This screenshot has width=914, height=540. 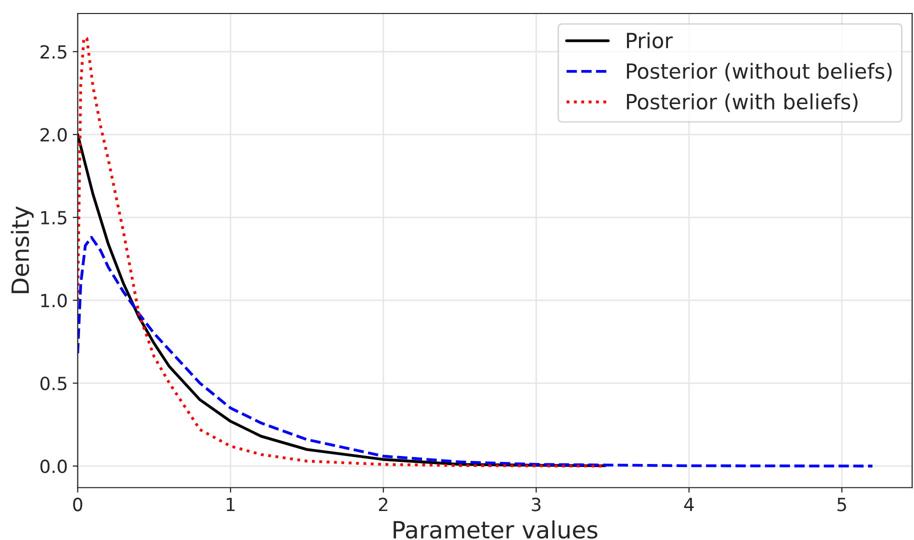 What do you see at coordinates (77, 505) in the screenshot?
I see `x-tick-label: 0` at bounding box center [77, 505].